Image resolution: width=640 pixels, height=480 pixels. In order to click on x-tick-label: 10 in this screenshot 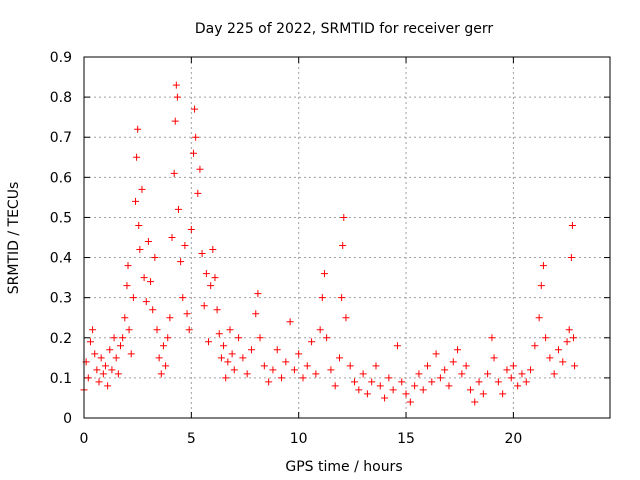, I will do `click(299, 439)`.